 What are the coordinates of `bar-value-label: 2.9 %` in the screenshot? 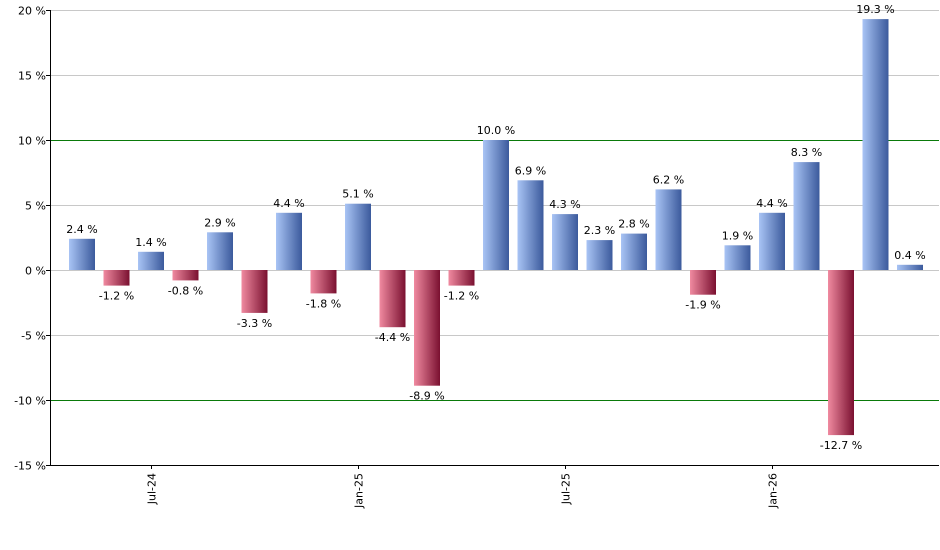 It's located at (219, 222).